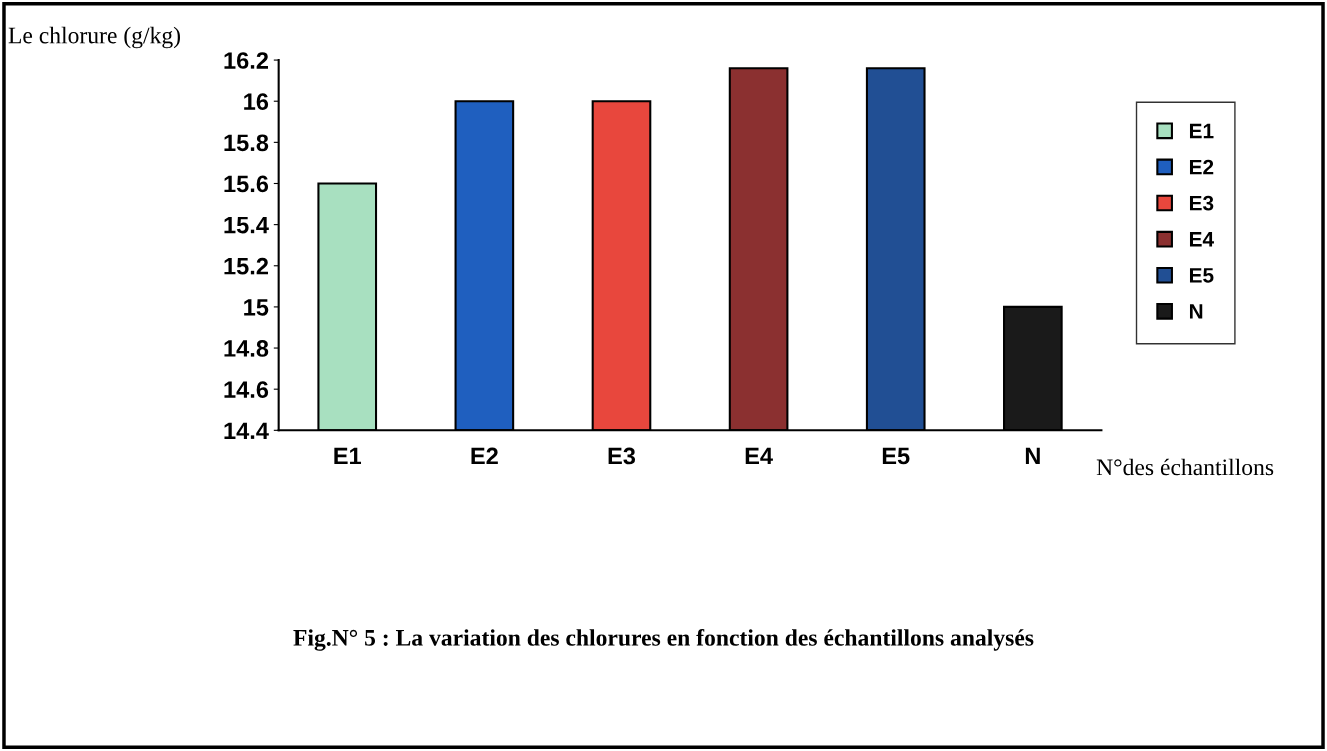 The width and height of the screenshot is (1327, 751). I want to click on x-axis-title: N°des échantillons, so click(1185, 467).